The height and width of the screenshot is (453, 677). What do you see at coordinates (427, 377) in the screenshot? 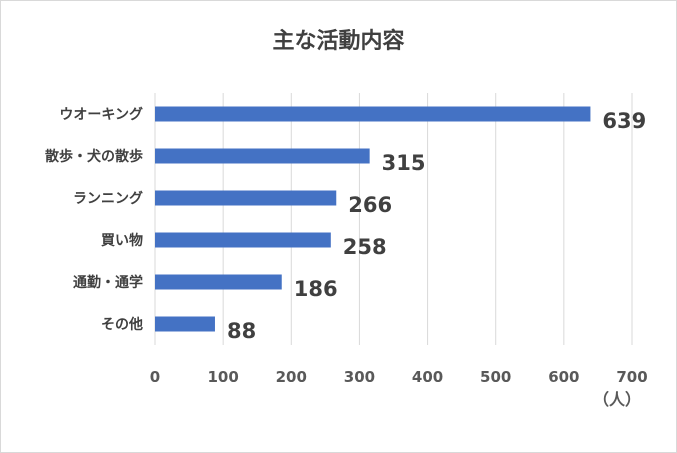
I see `x-tick-label: 400` at bounding box center [427, 377].